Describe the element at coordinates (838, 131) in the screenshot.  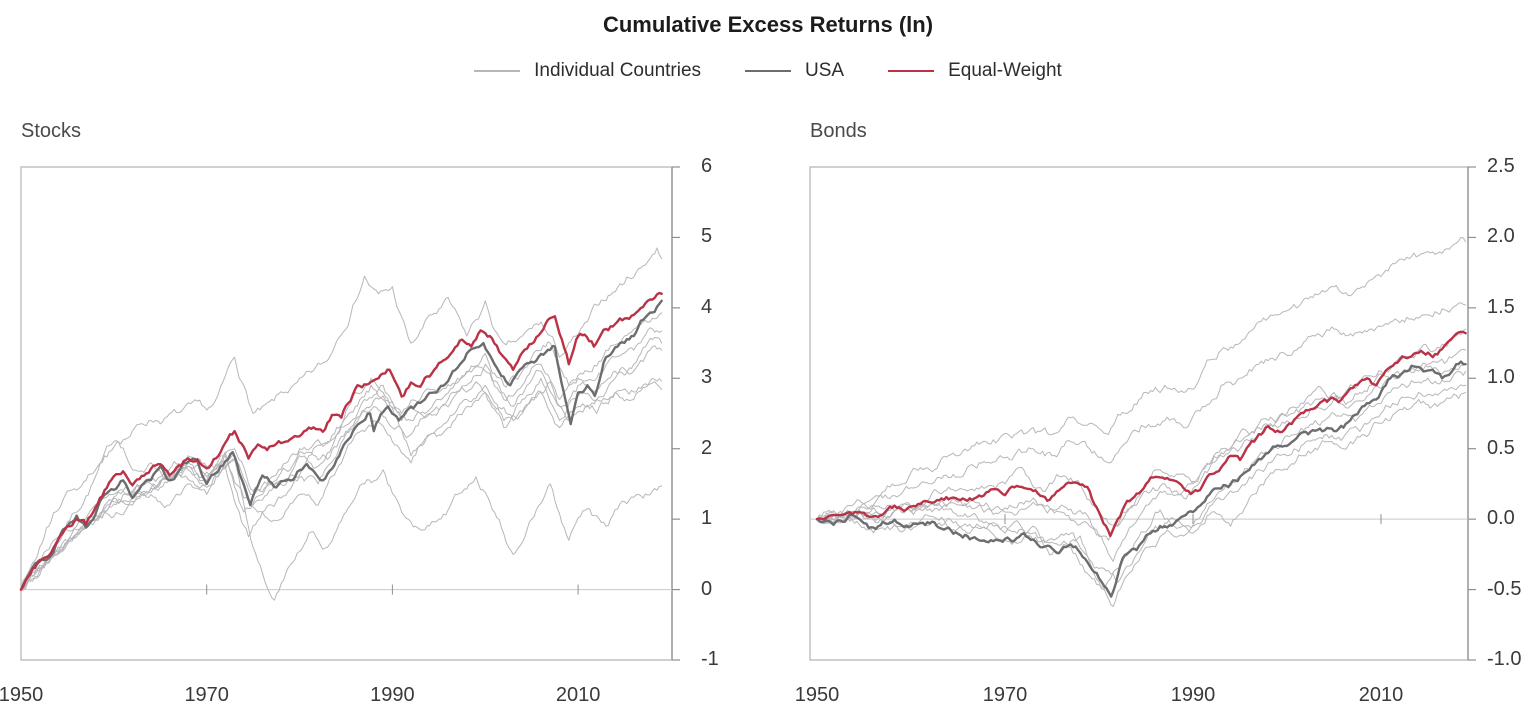
I see `panel-title-bonds: Bonds` at that location.